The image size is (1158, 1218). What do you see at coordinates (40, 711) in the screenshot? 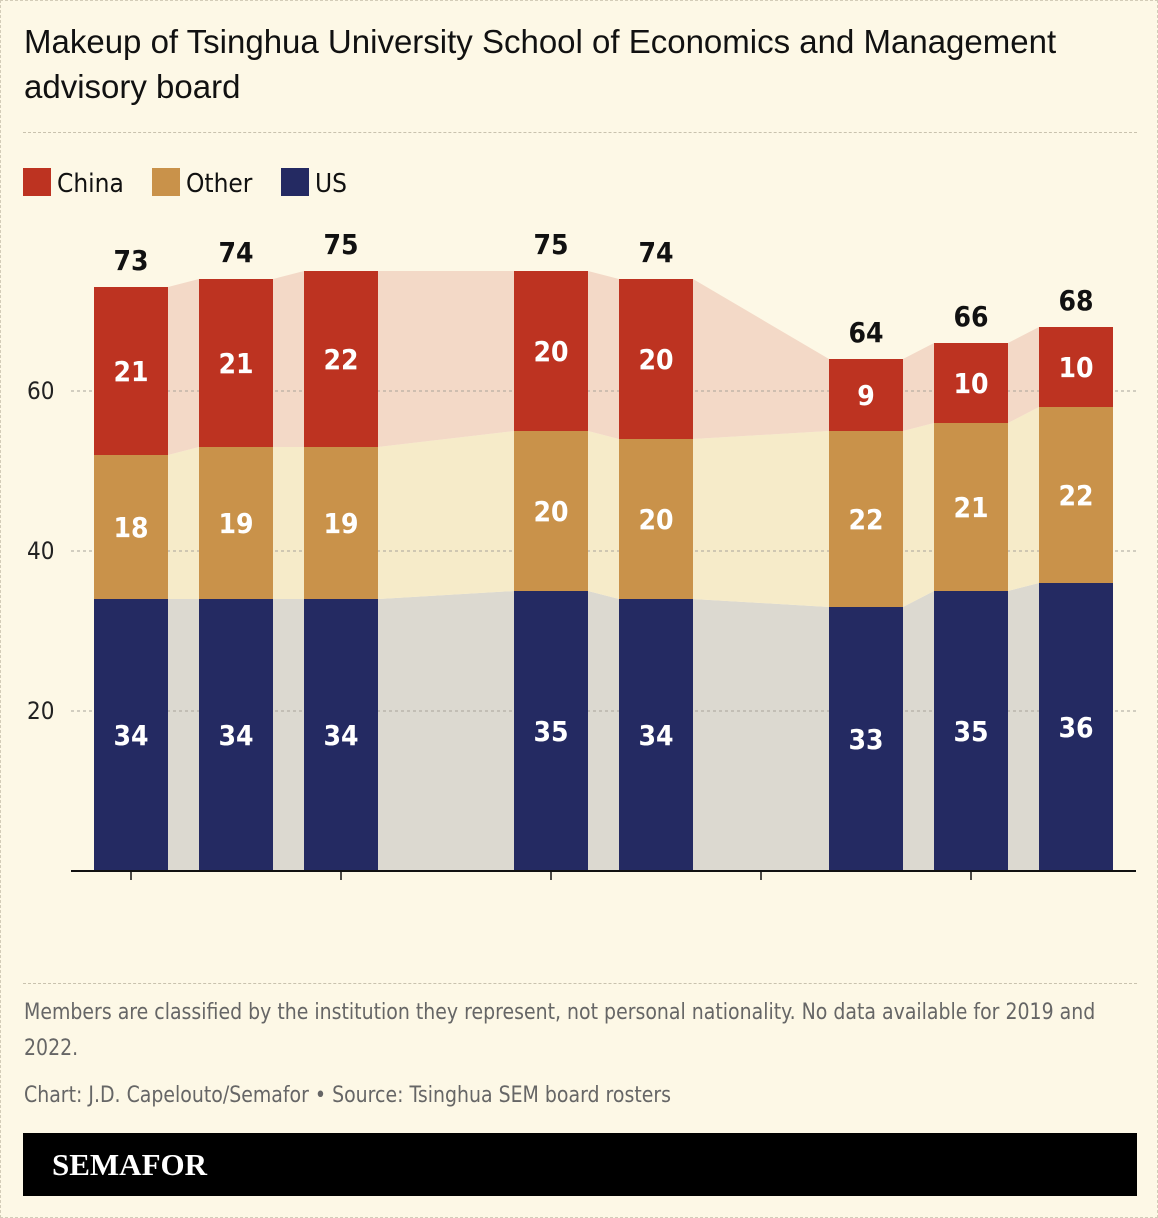
I see `y-tick-label: 20` at bounding box center [40, 711].